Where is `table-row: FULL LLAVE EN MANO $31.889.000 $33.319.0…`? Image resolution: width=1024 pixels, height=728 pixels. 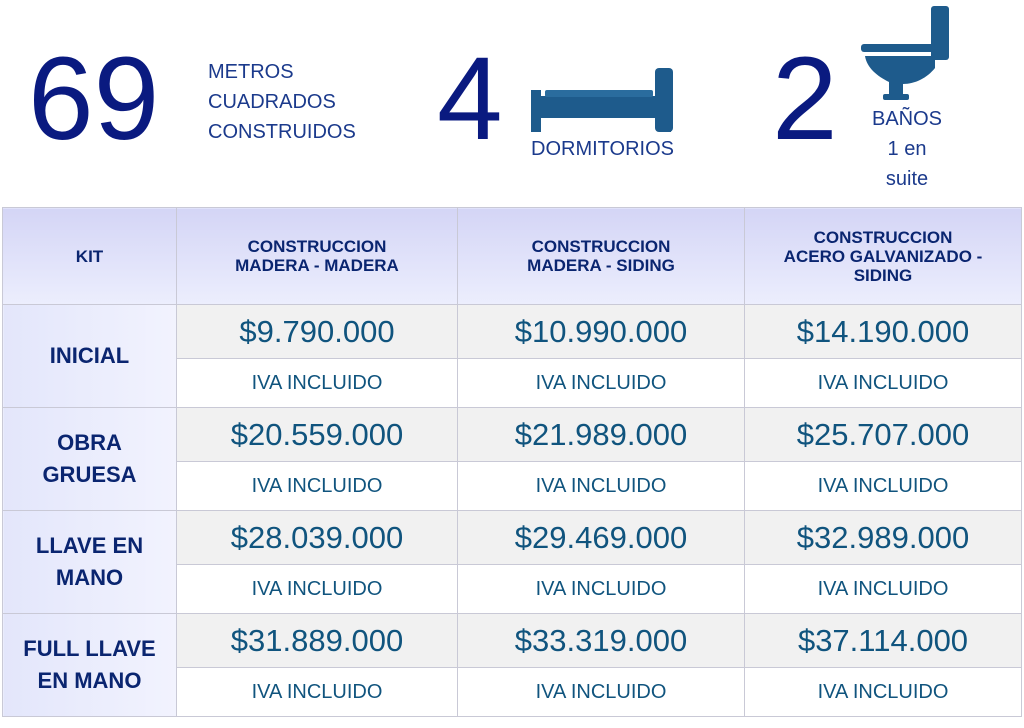 table-row: FULL LLAVE EN MANO $31.889.000 $33.319.0… is located at coordinates (512, 665).